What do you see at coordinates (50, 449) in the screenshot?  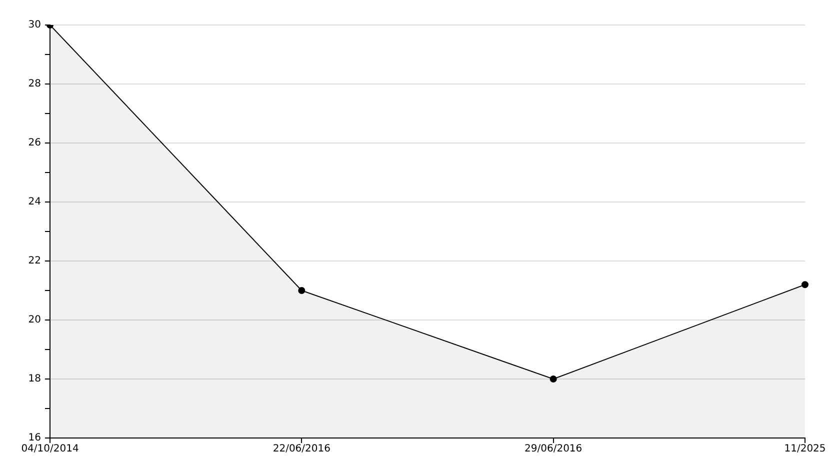 I see `x-tick-label: 04/10/2014` at bounding box center [50, 449].